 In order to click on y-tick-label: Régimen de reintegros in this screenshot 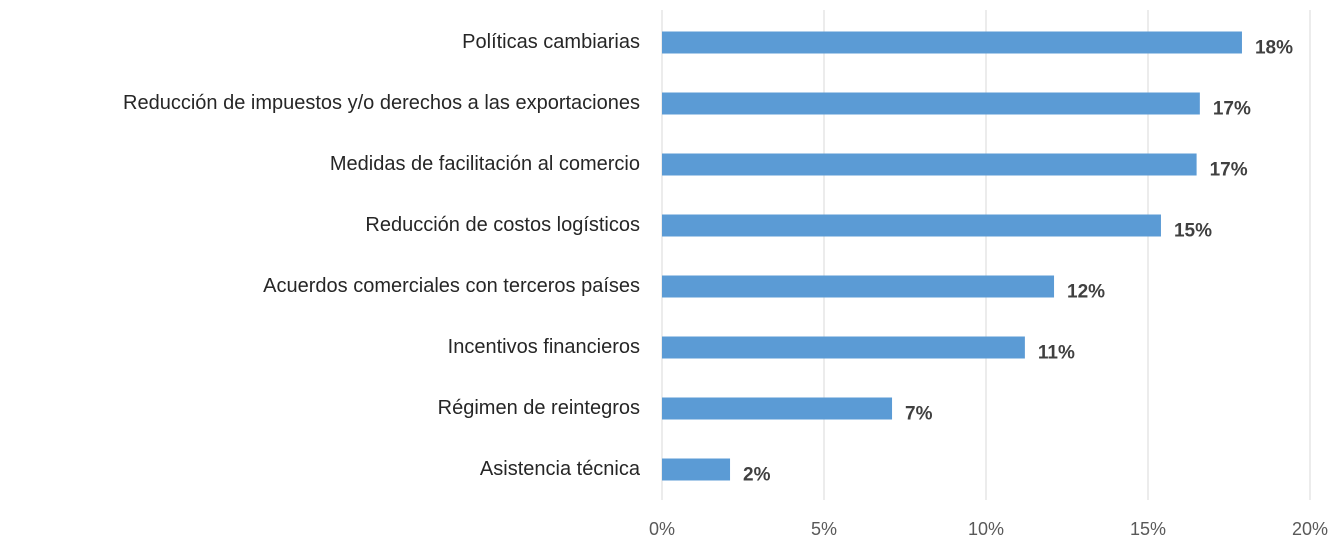, I will do `click(539, 408)`.